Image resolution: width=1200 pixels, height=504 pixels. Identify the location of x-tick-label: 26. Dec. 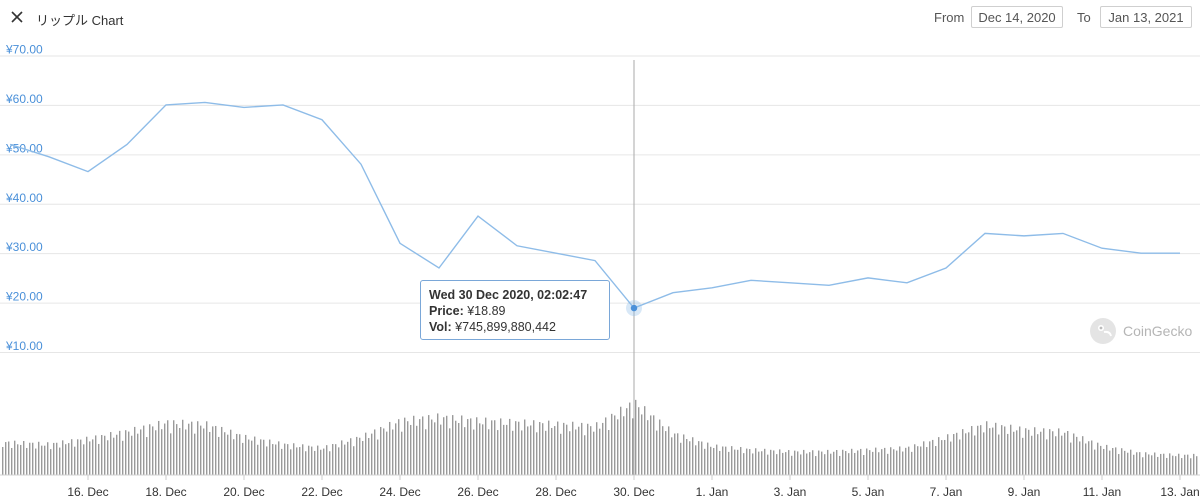
(477, 492).